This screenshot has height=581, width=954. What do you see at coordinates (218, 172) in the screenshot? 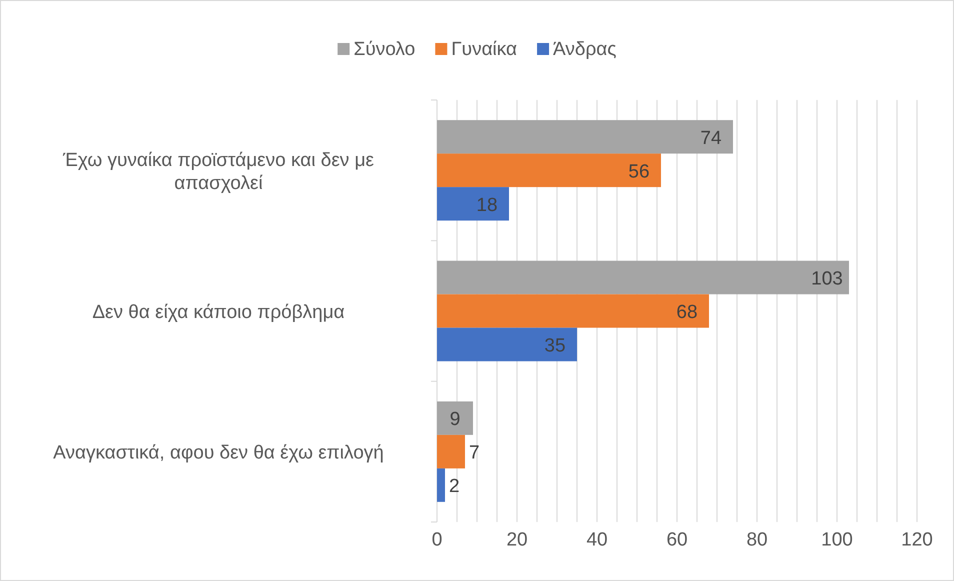
I see `y-tick-label: Έχω γυναίκα προϊστάμενο και δεν με απασχολεί` at bounding box center [218, 172].